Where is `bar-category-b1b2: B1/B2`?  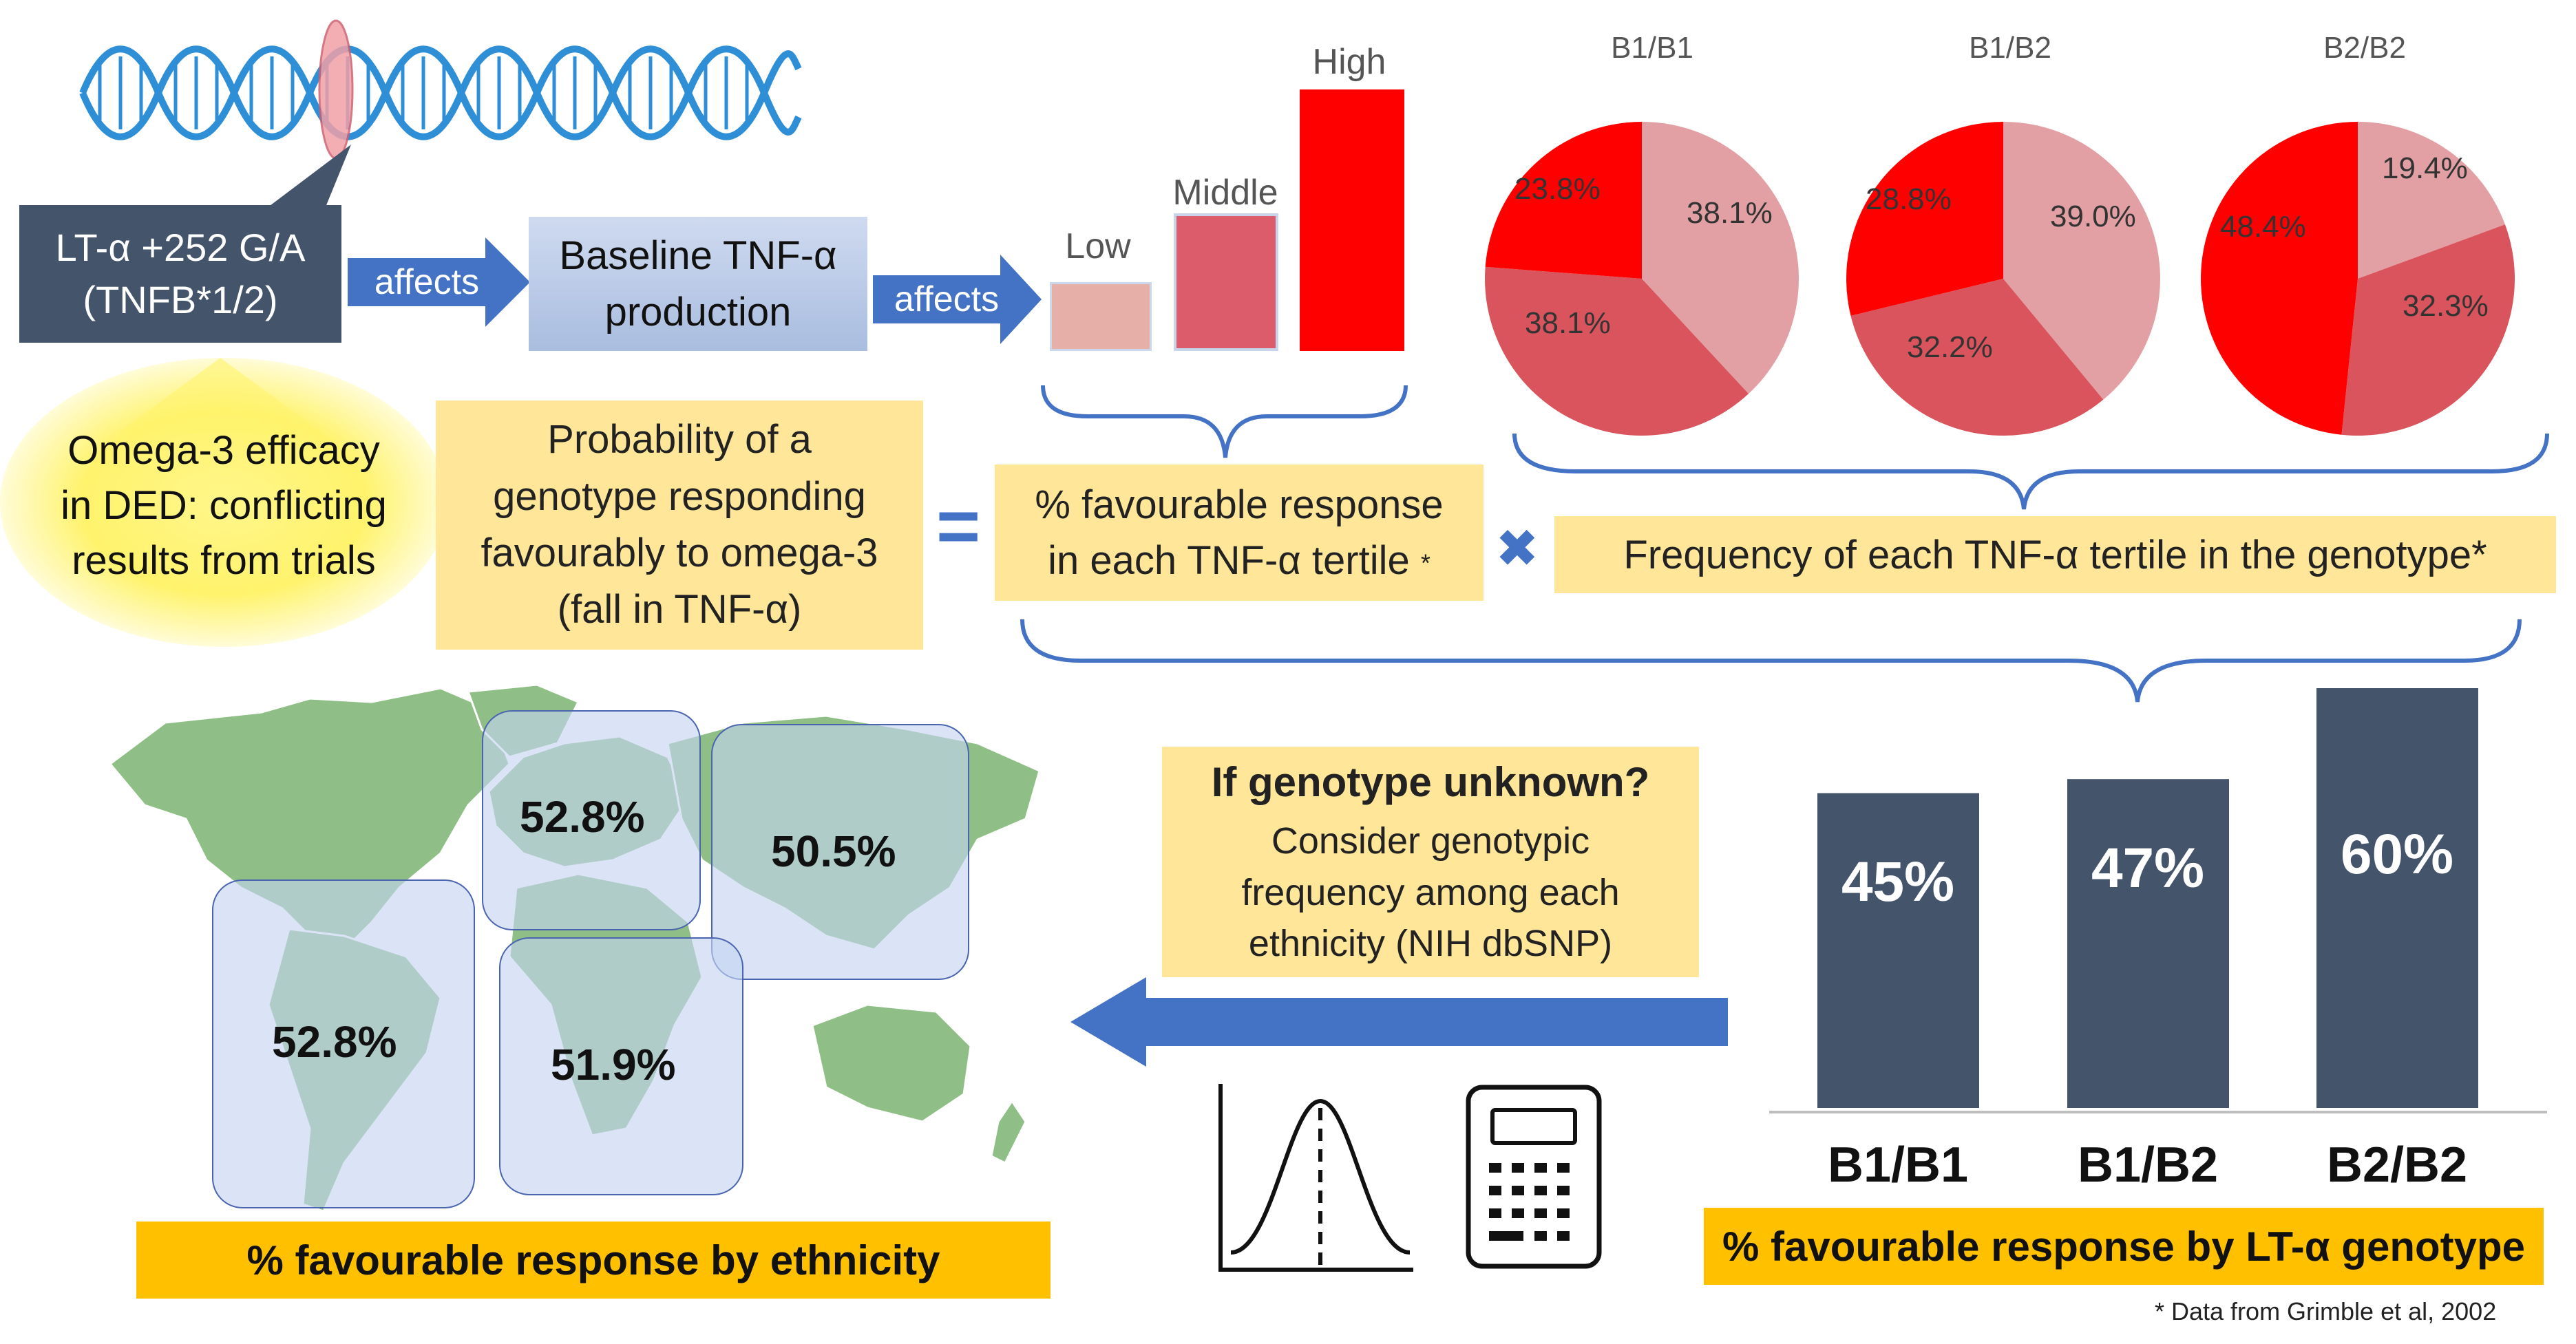 bar-category-b1b2: B1/B2 is located at coordinates (2148, 1165).